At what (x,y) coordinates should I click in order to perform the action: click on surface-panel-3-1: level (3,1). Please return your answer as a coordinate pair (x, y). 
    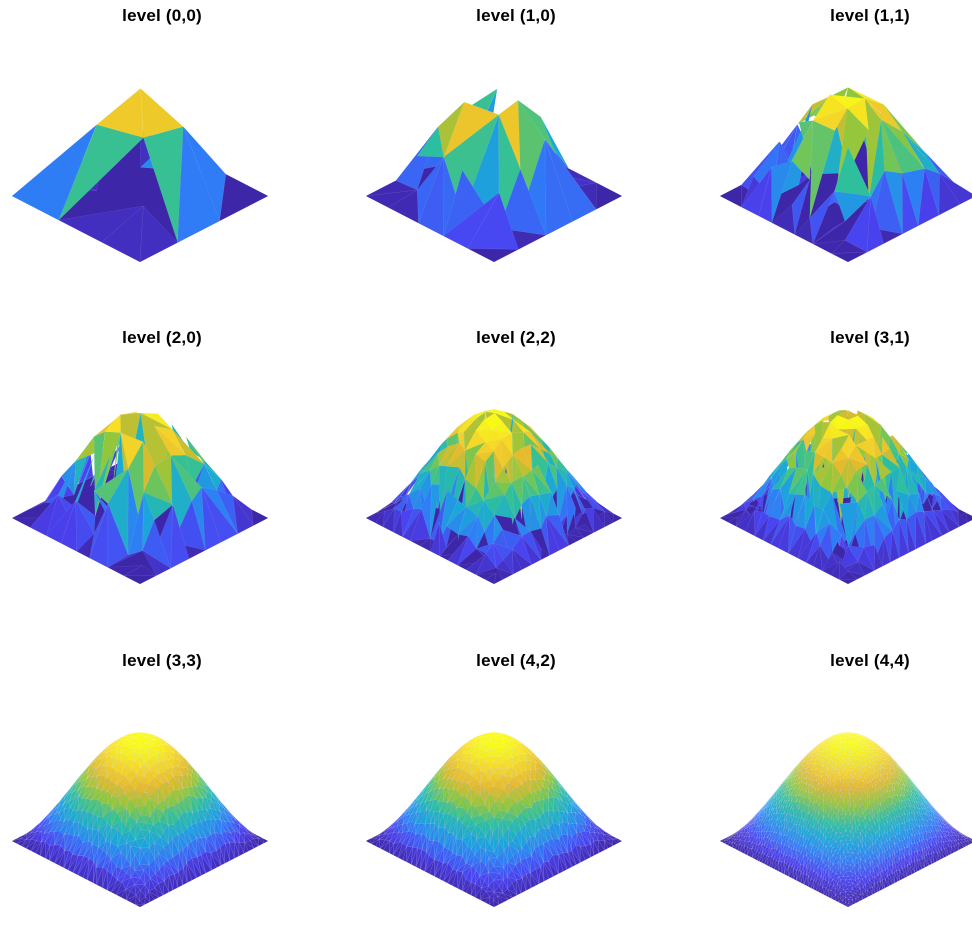
    Looking at the image, I should click on (840, 475).